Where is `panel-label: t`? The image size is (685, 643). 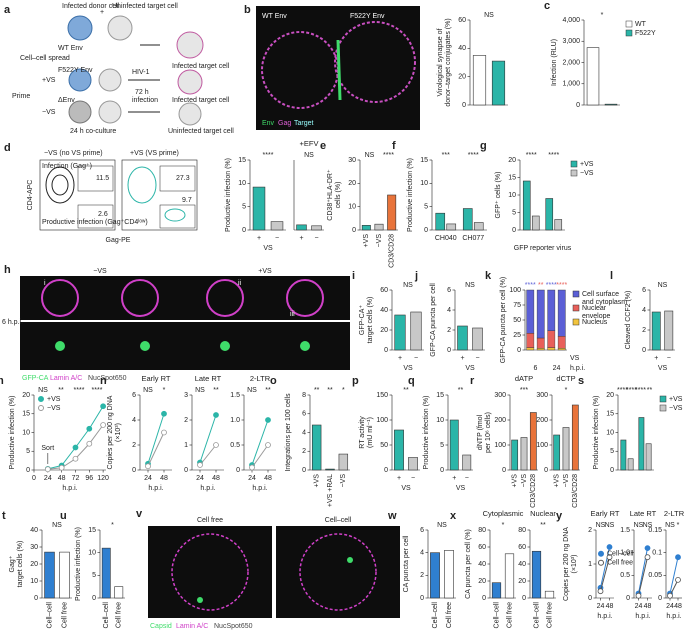
panel-label: t is located at coordinates (4, 516).